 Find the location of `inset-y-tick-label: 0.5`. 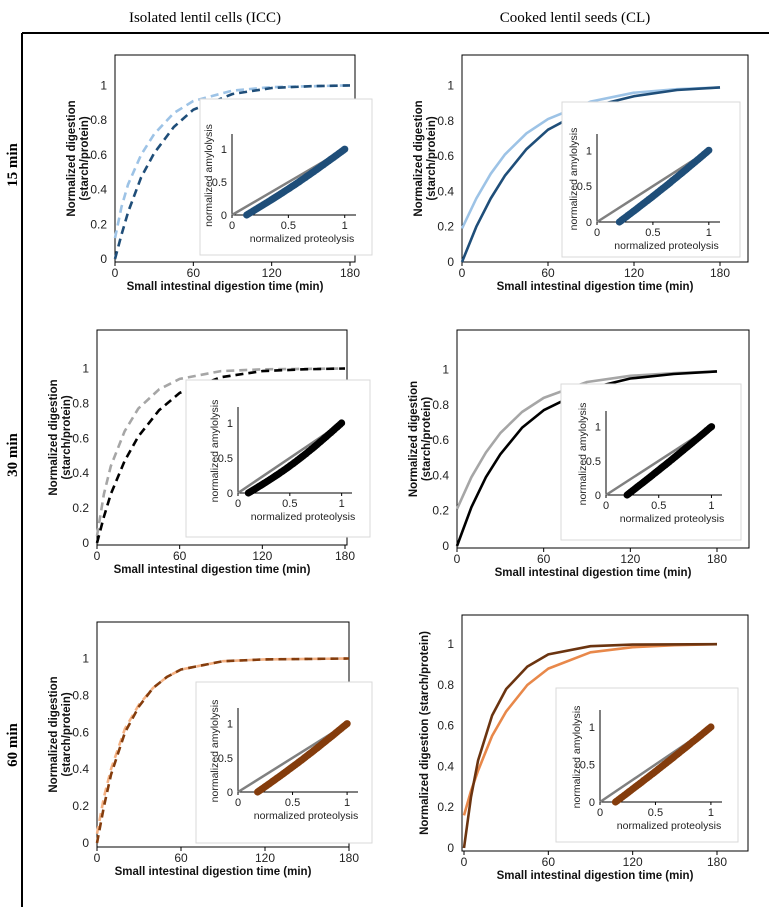

inset-y-tick-label: 0.5 is located at coordinates (219, 183).